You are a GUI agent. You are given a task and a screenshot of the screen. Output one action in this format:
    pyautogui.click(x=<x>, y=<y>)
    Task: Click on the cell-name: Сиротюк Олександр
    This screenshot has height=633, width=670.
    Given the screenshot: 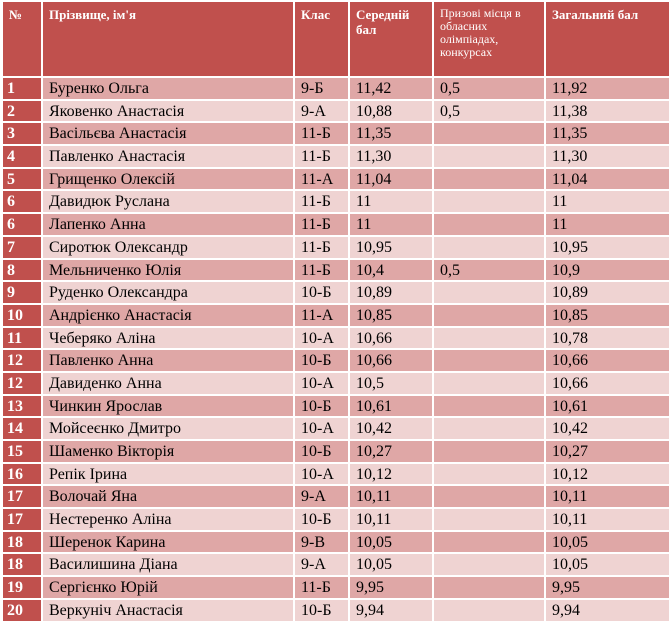 What is the action you would take?
    pyautogui.click(x=168, y=247)
    